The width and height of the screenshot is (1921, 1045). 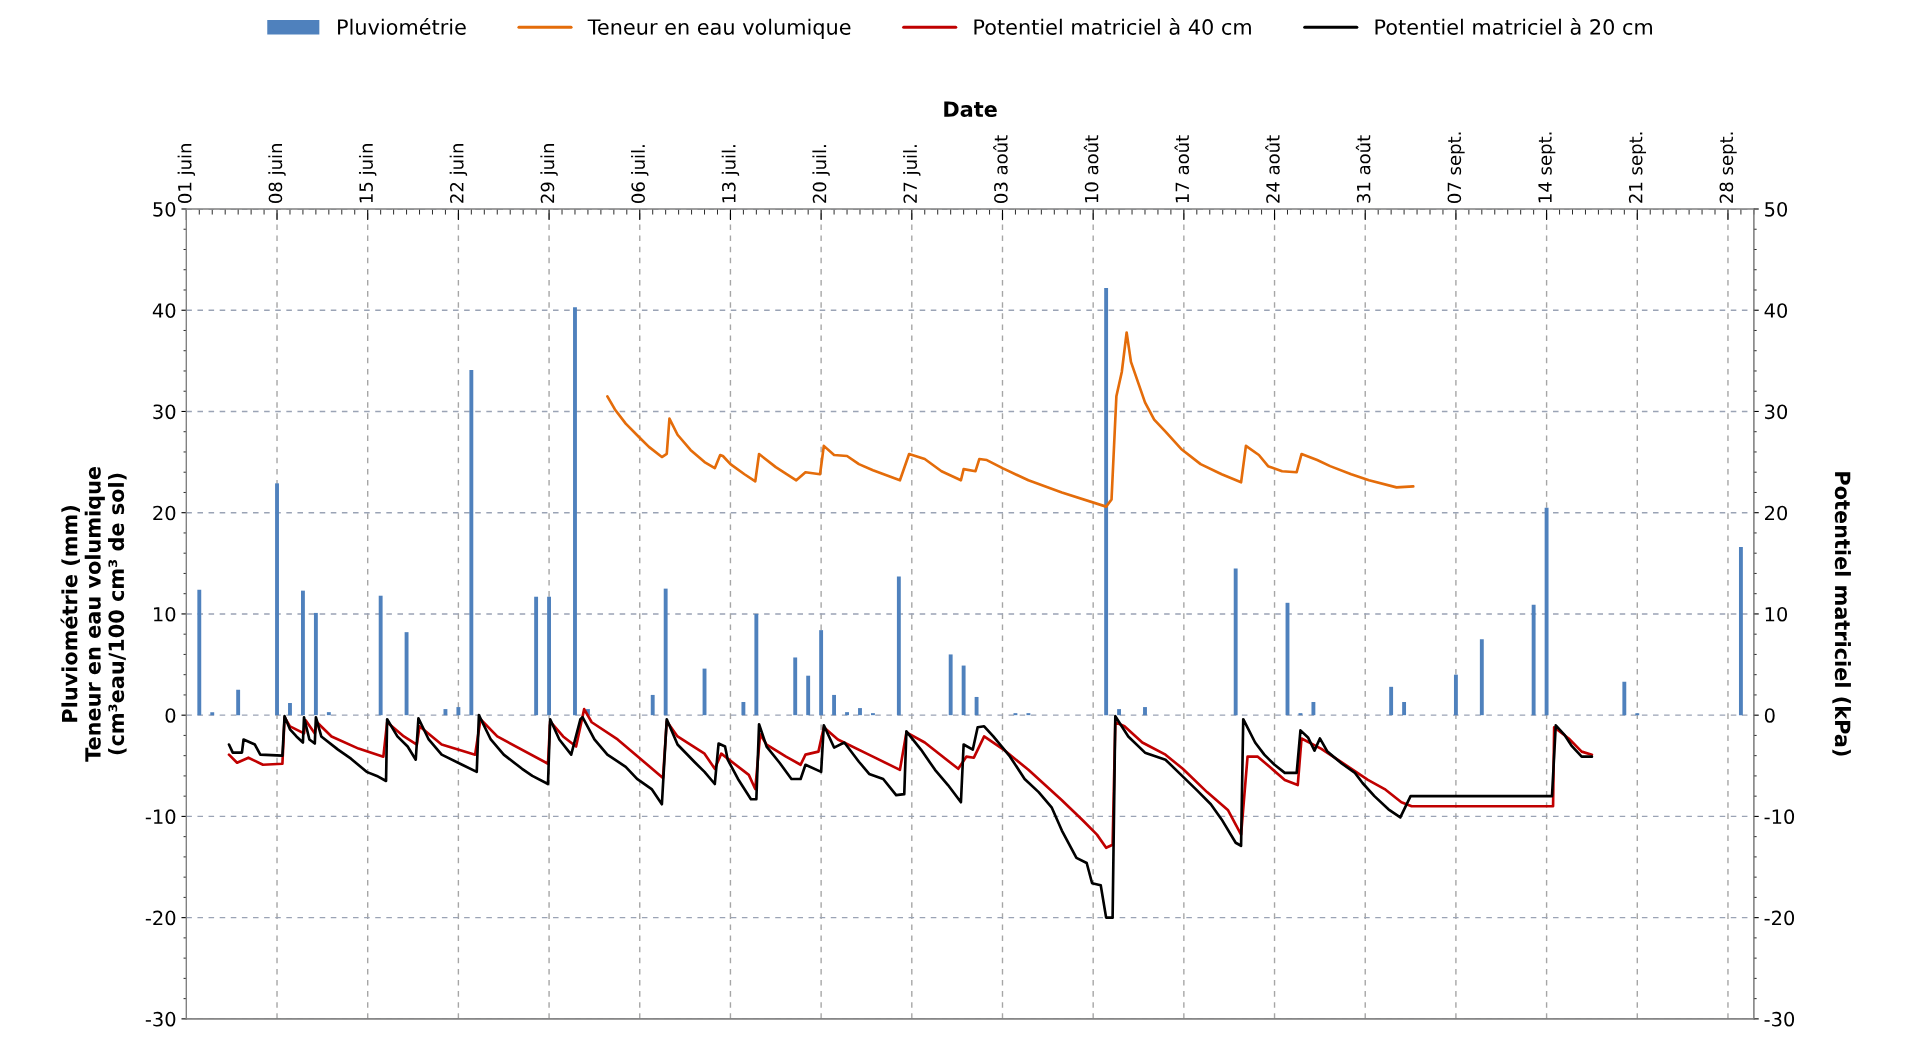 I want to click on x-tick-label: 08 juin, so click(x=277, y=173).